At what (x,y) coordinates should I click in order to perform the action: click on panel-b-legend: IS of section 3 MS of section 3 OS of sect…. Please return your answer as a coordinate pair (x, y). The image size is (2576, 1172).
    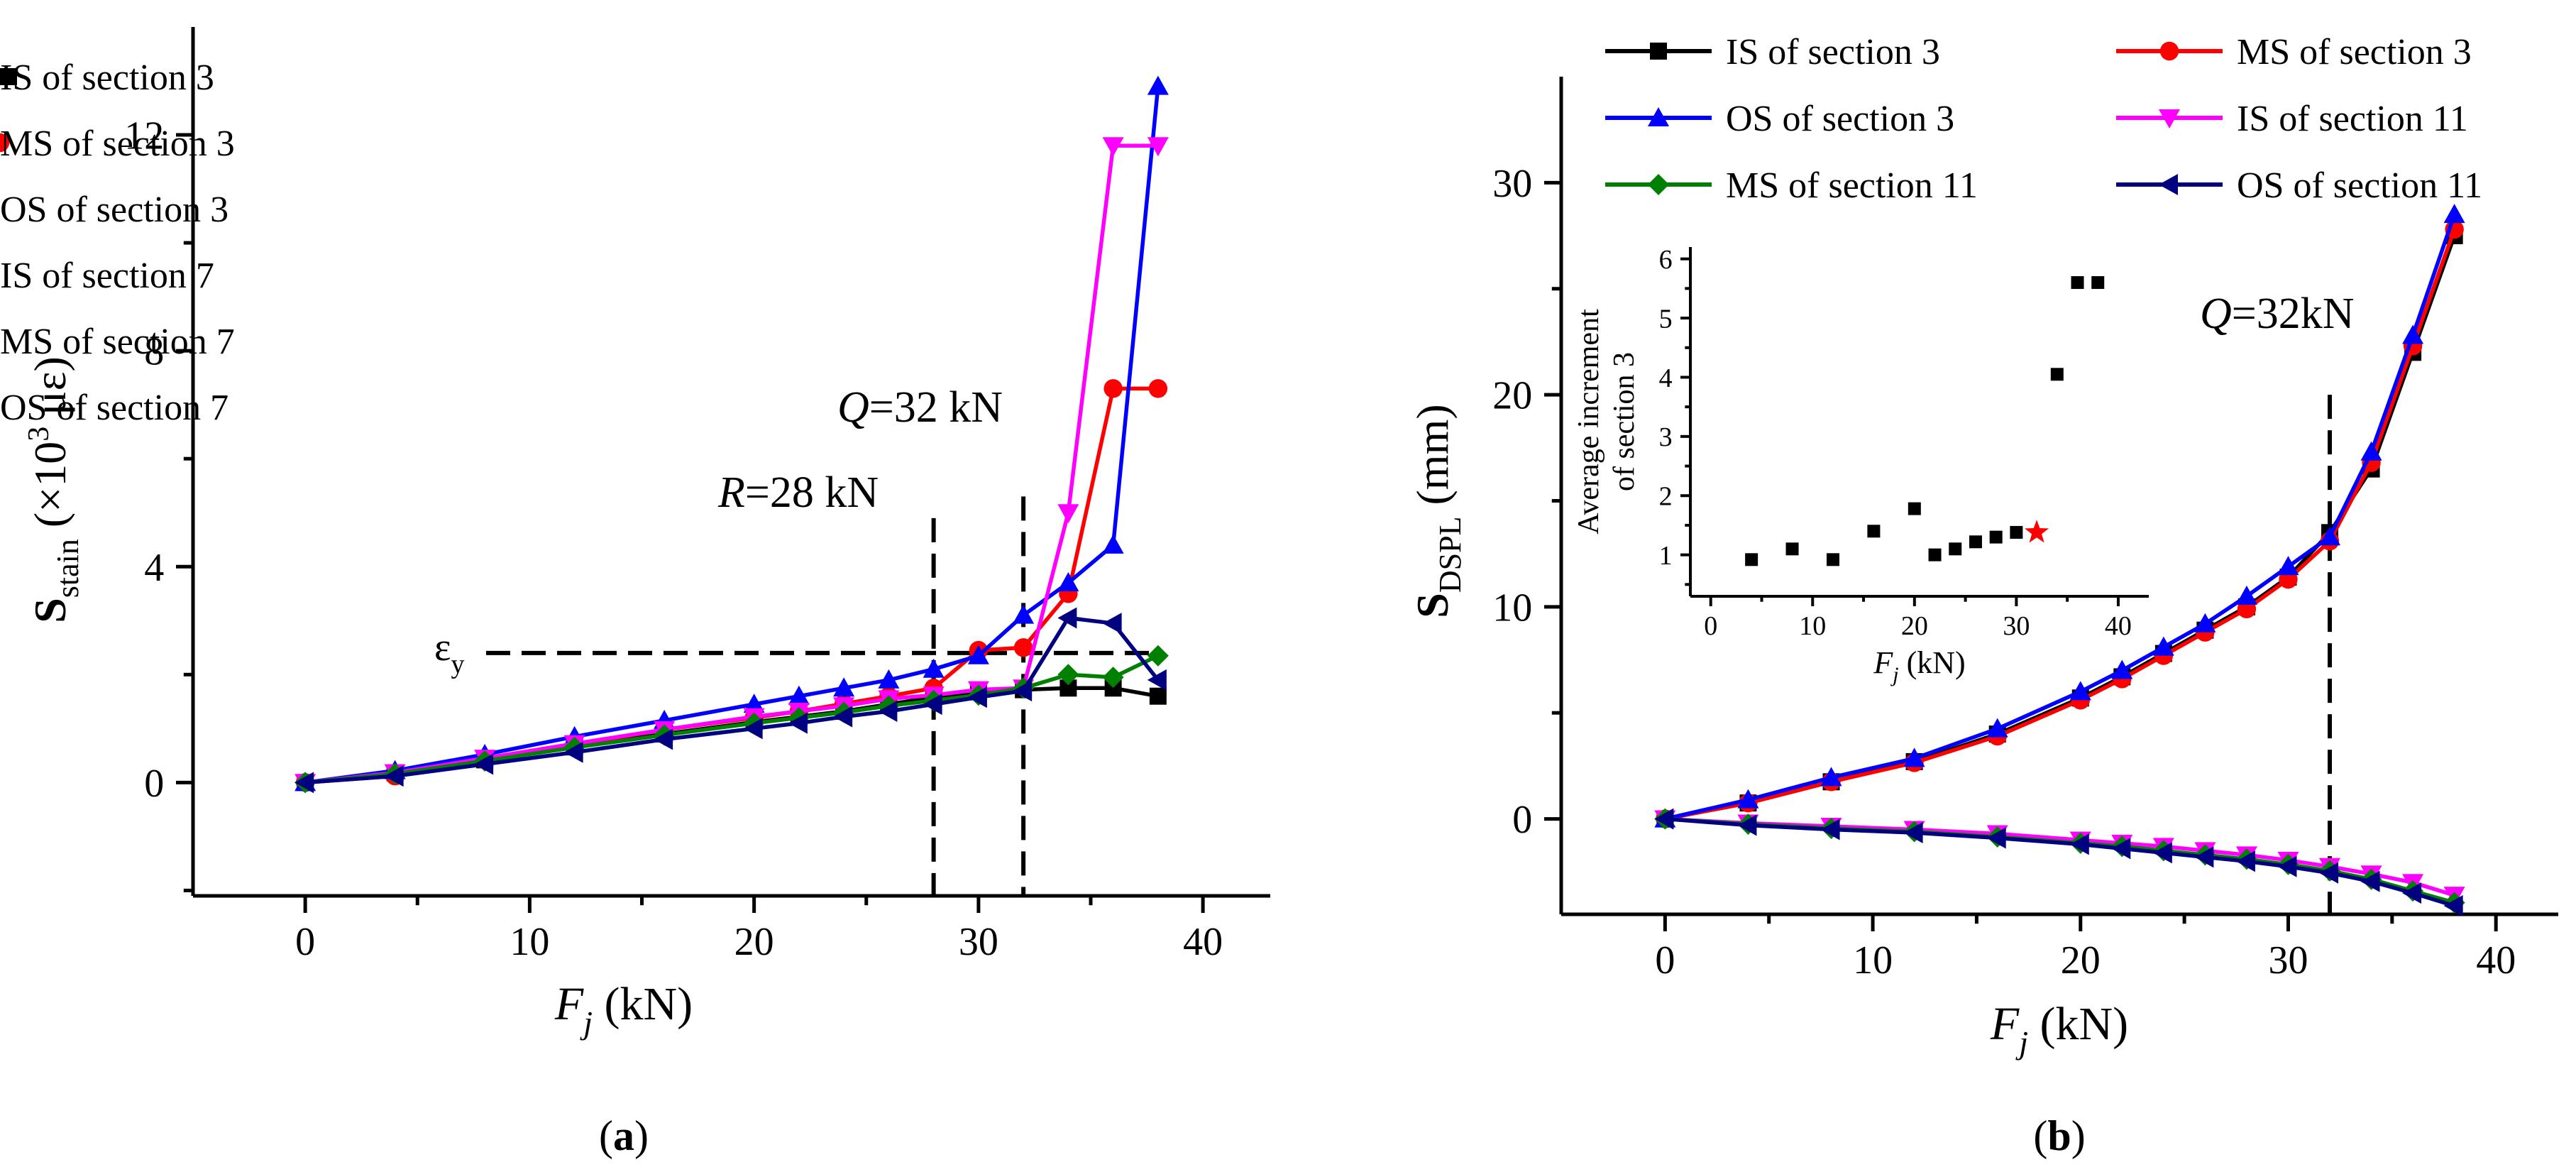
    Looking at the image, I should click on (2043, 119).